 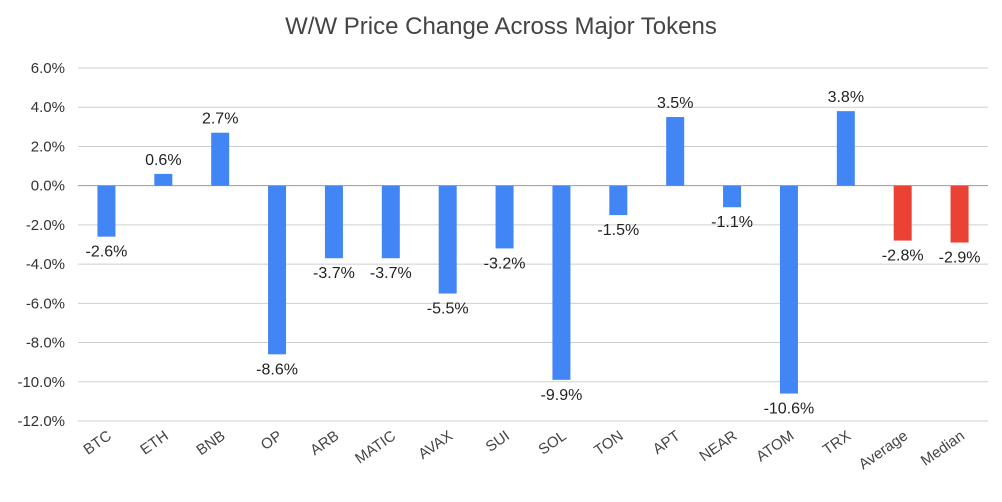 I want to click on data-label-trx: 3.8%, so click(x=846, y=97).